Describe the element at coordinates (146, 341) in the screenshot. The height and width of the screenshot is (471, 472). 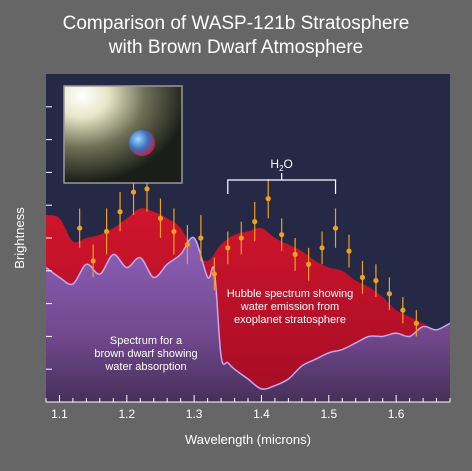
I see `brown-dwarf-text-line-1: Spectrum for a` at that location.